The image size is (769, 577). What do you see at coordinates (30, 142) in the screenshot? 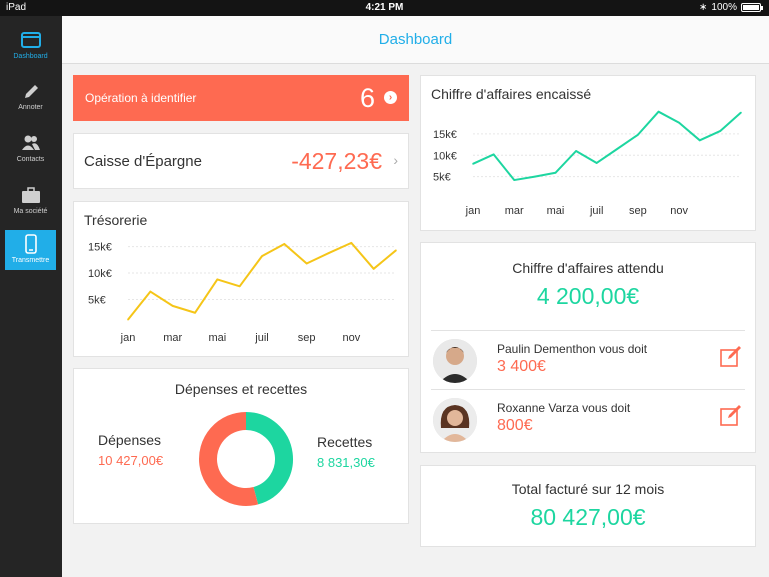
I see `contacts-icon` at bounding box center [30, 142].